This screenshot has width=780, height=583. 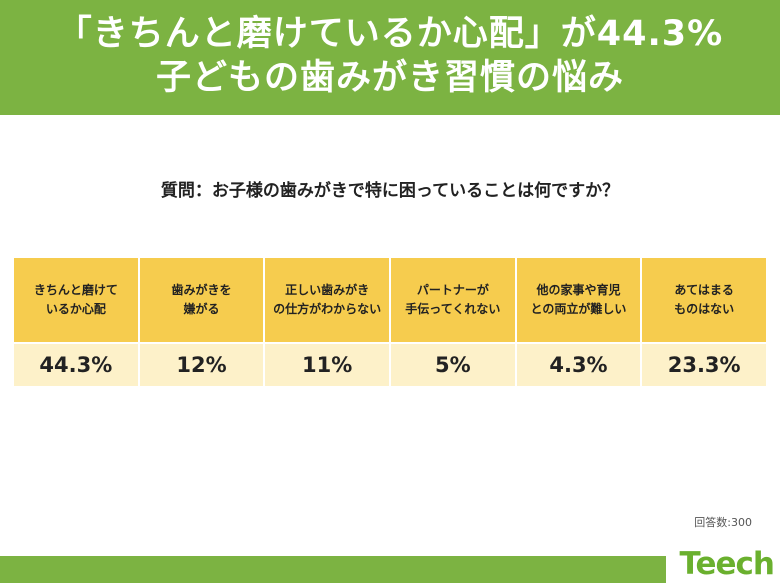 I want to click on category-label-1: きちんと磨けて いるか心配, so click(x=76, y=300).